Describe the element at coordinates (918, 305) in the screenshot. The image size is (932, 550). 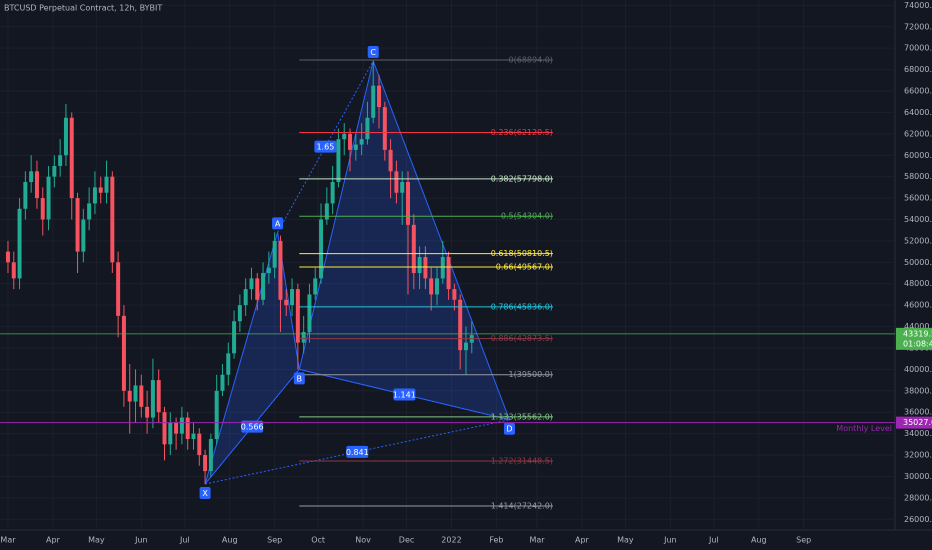
I see `y-tick-label: 46000.0` at that location.